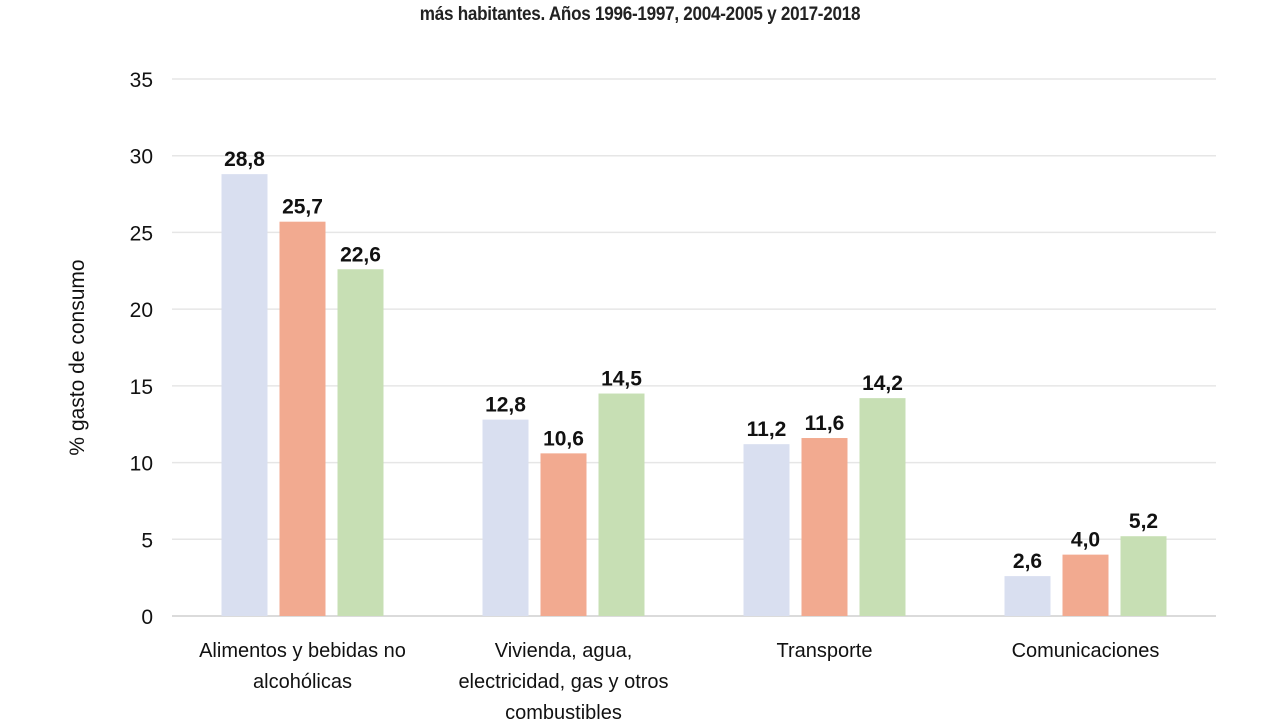 Image resolution: width=1280 pixels, height=720 pixels. What do you see at coordinates (1143, 521) in the screenshot?
I see `data-label: 5,2` at bounding box center [1143, 521].